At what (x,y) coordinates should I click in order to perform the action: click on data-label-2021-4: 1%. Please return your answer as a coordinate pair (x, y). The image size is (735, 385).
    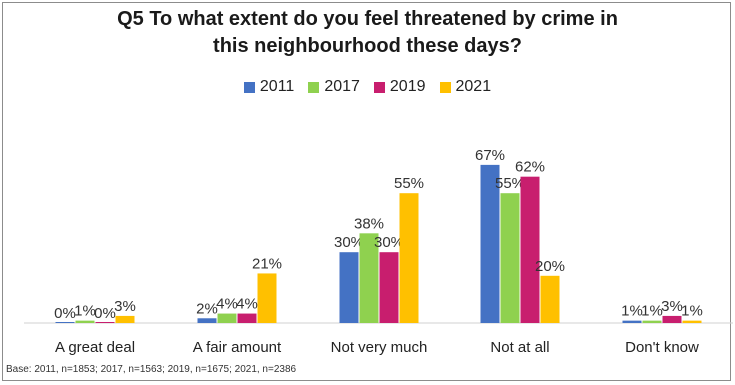
    Looking at the image, I should click on (692, 311).